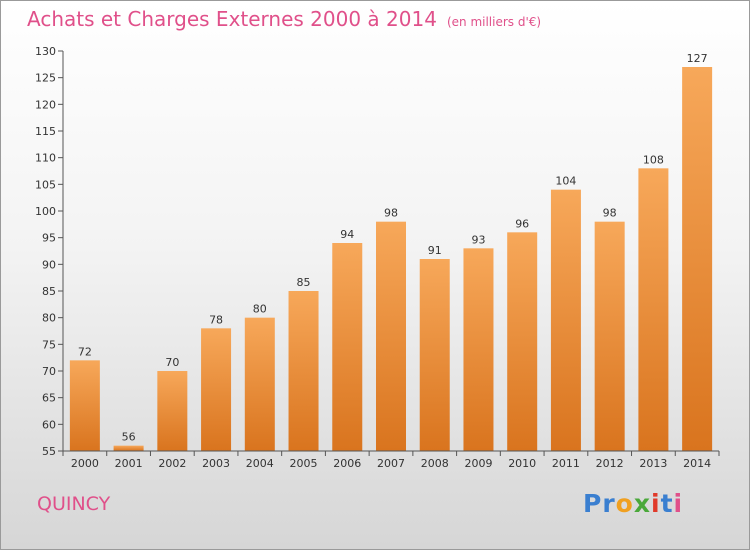 This screenshot has width=750, height=550. I want to click on x-tick-label-2009: 2009, so click(478, 463).